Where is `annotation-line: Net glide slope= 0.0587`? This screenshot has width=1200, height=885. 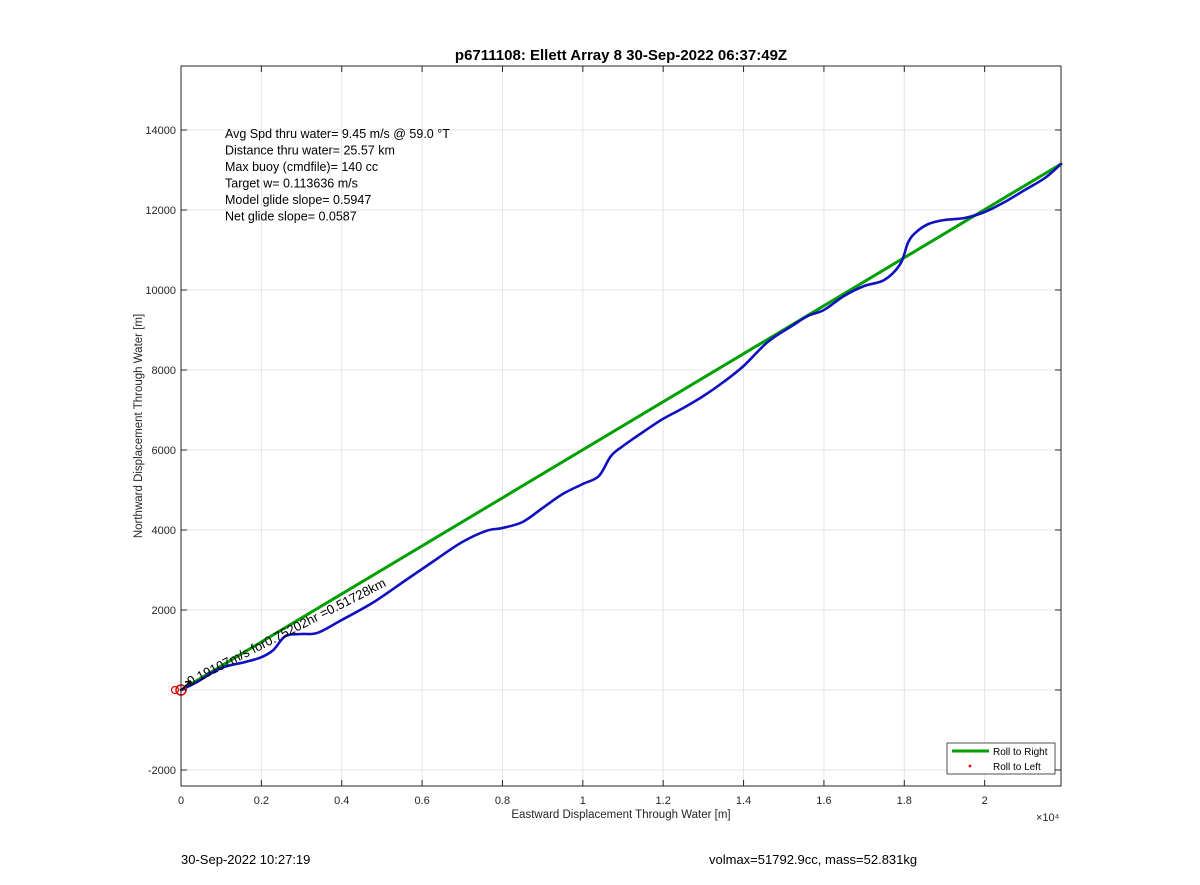
annotation-line: Net glide slope= 0.0587 is located at coordinates (291, 217).